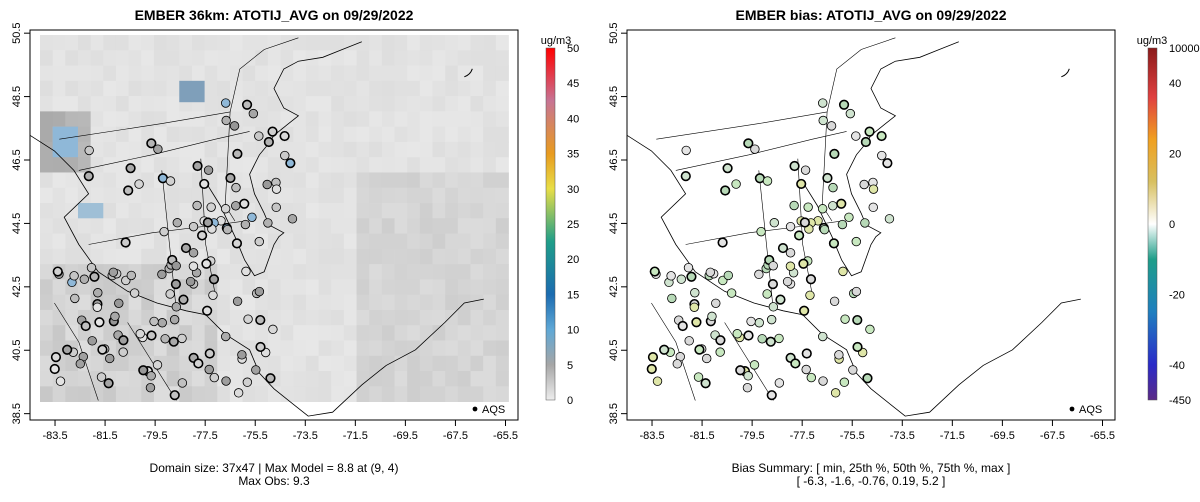 The height and width of the screenshot is (502, 1200). Describe the element at coordinates (1172, 225) in the screenshot. I see `colorbar-tick-label: 0` at that location.